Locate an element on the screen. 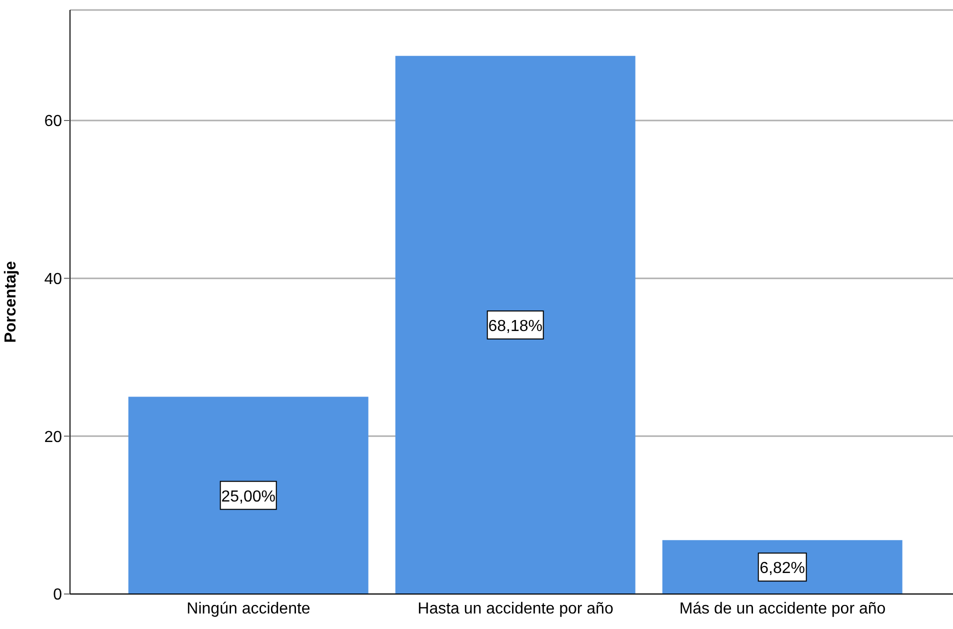  data-label: 25,00% is located at coordinates (248, 497).